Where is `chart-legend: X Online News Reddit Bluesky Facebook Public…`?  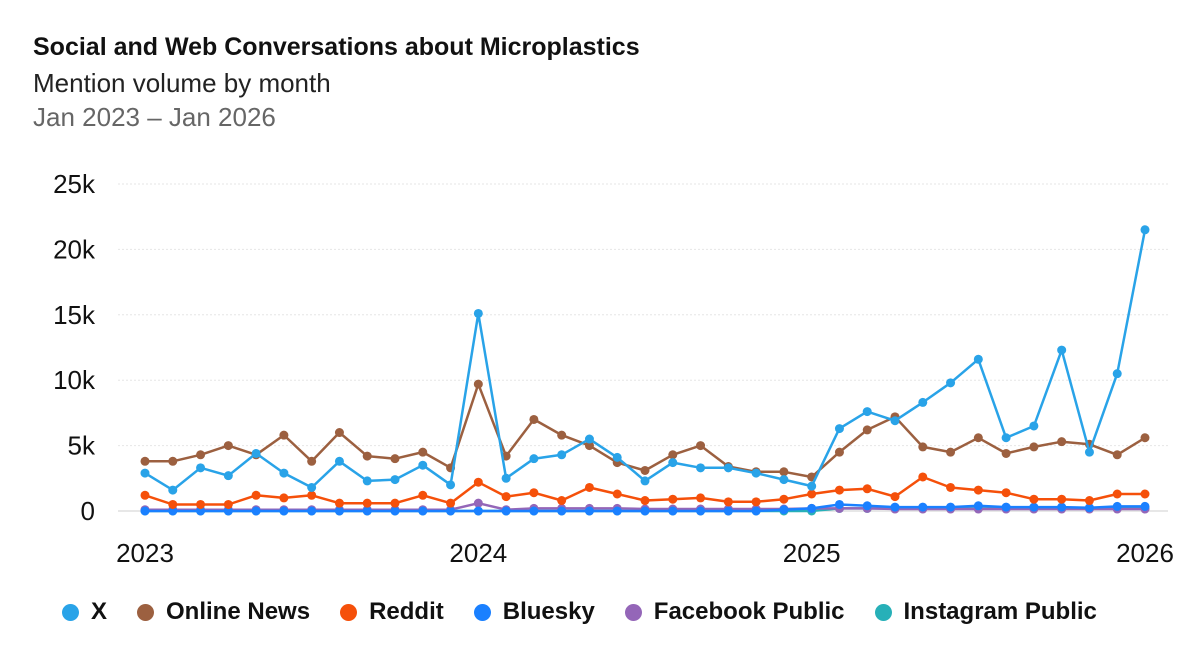 chart-legend: X Online News Reddit Bluesky Facebook Public… is located at coordinates (594, 612).